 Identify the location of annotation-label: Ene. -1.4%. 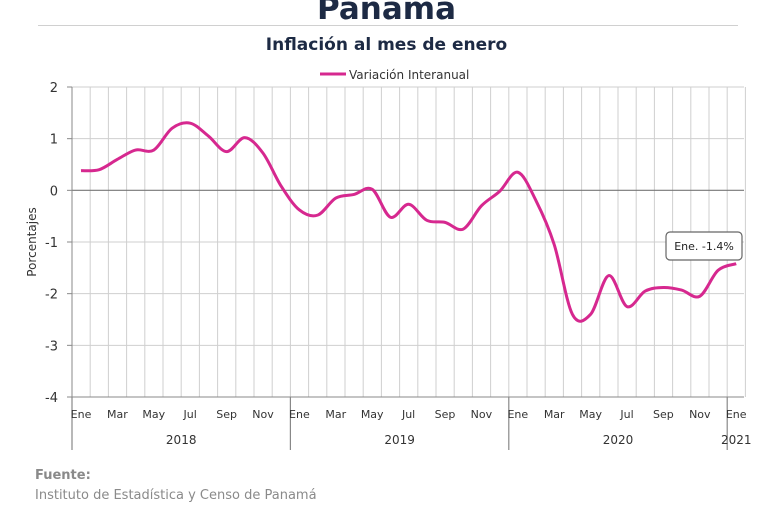
(704, 246).